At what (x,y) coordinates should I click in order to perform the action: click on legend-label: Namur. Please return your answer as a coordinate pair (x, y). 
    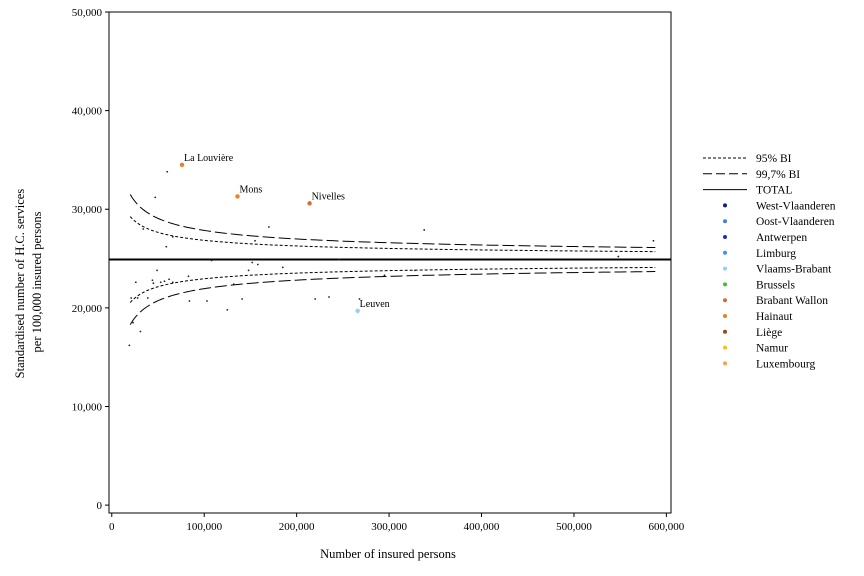
    Looking at the image, I should click on (772, 349).